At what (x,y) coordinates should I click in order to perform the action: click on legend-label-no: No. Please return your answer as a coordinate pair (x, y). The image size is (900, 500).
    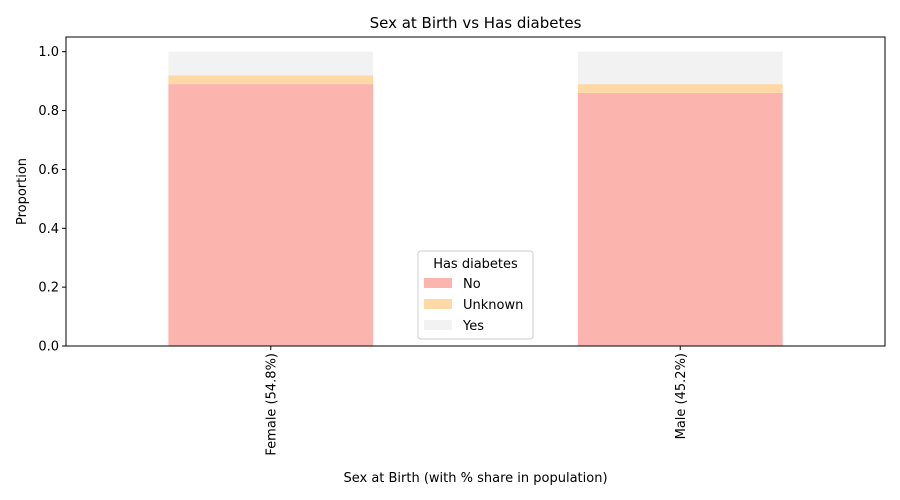
    Looking at the image, I should click on (472, 284).